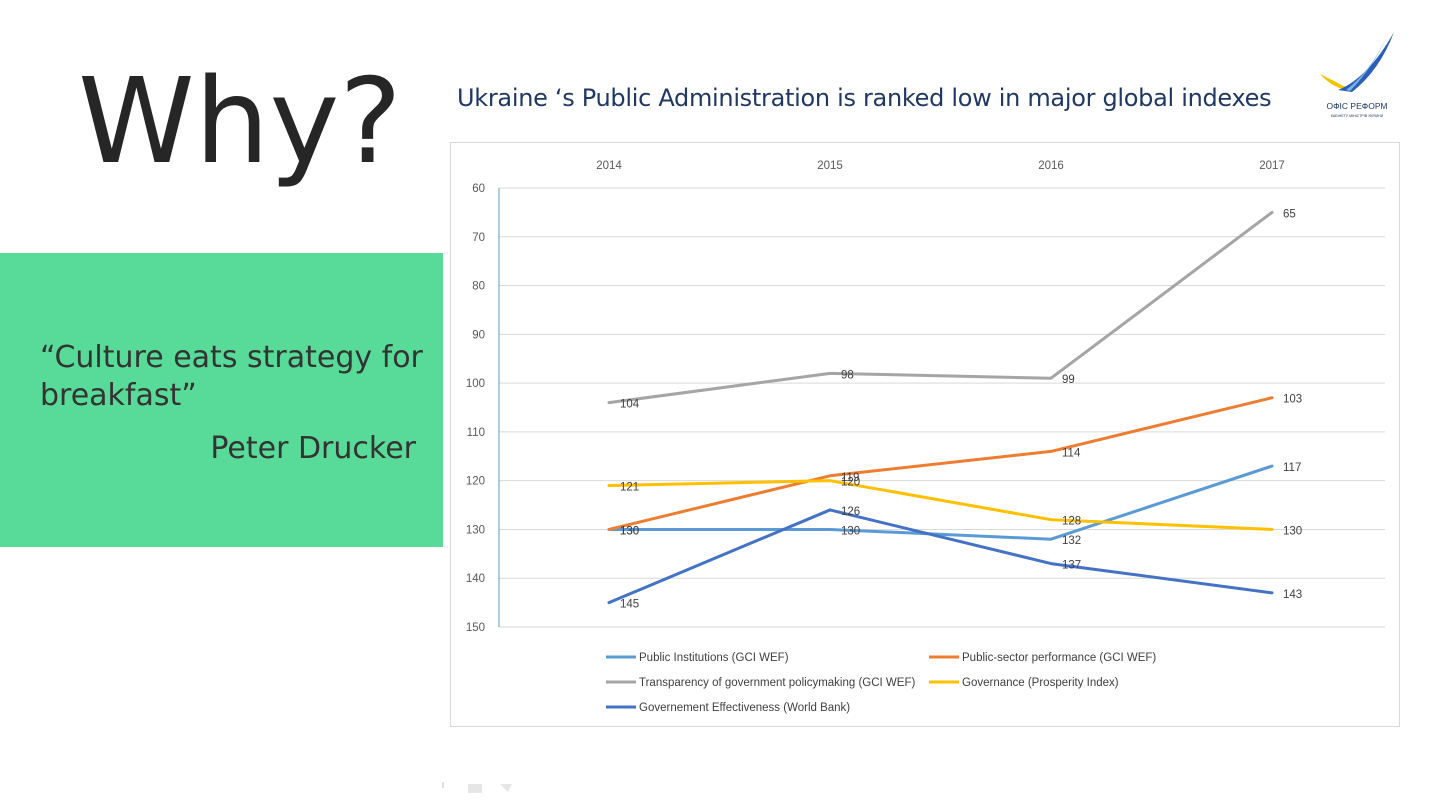 The image size is (1433, 806). I want to click on y-tick-label: 140, so click(475, 579).